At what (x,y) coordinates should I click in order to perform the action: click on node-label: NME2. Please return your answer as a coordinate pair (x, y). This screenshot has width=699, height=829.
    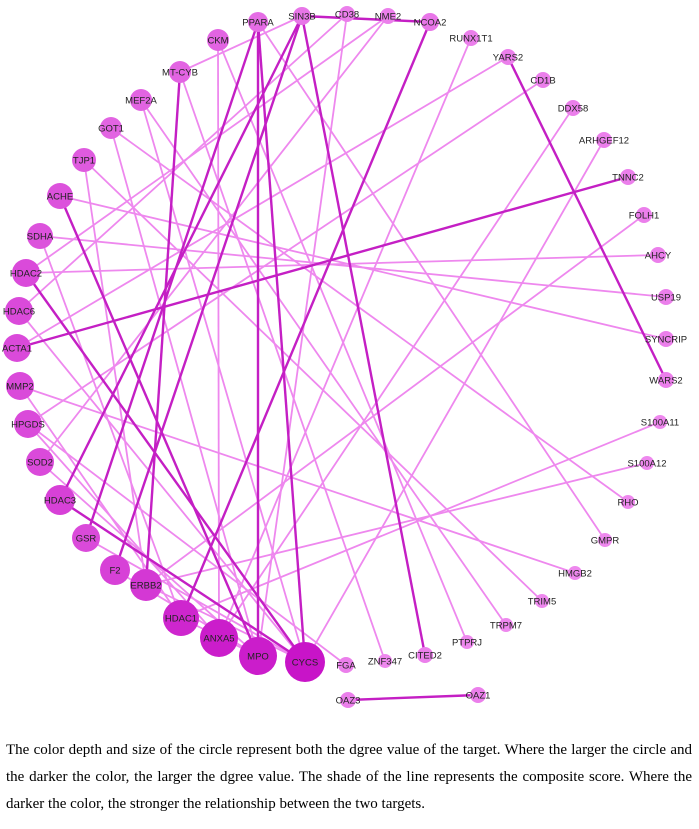
    Looking at the image, I should click on (388, 17).